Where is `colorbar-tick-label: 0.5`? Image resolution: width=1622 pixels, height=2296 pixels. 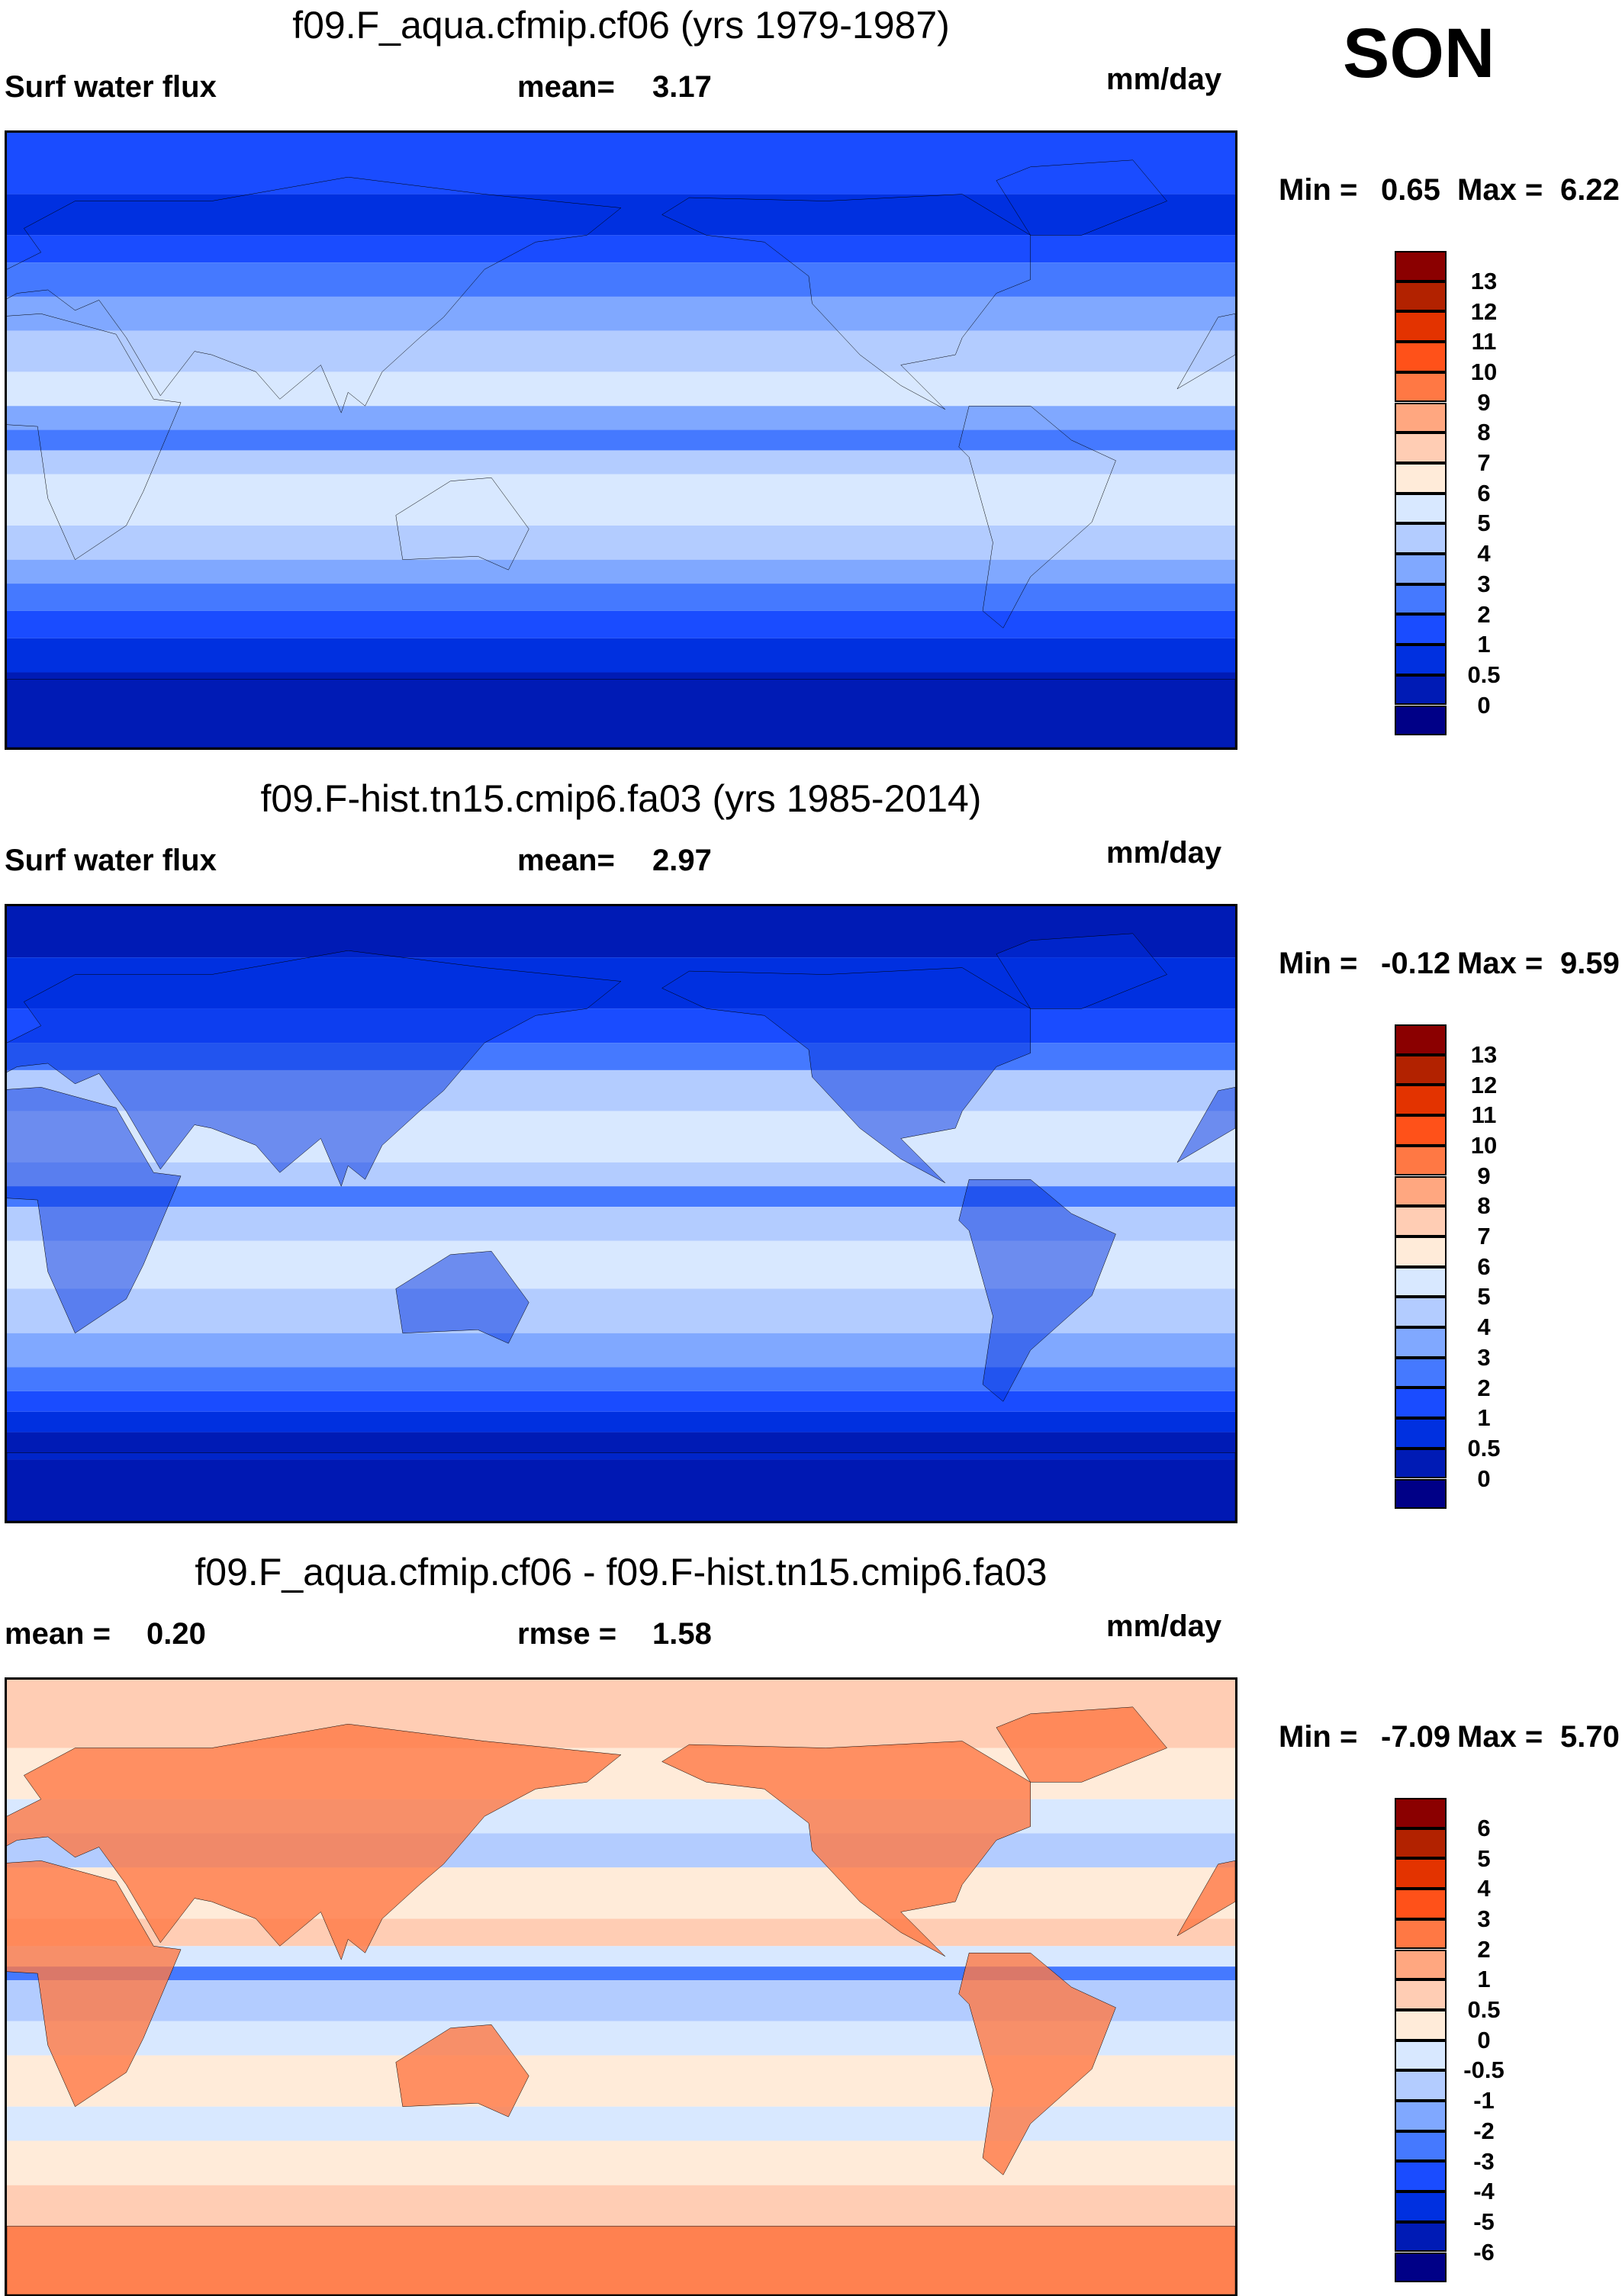
colorbar-tick-label: 0.5 is located at coordinates (1484, 2010).